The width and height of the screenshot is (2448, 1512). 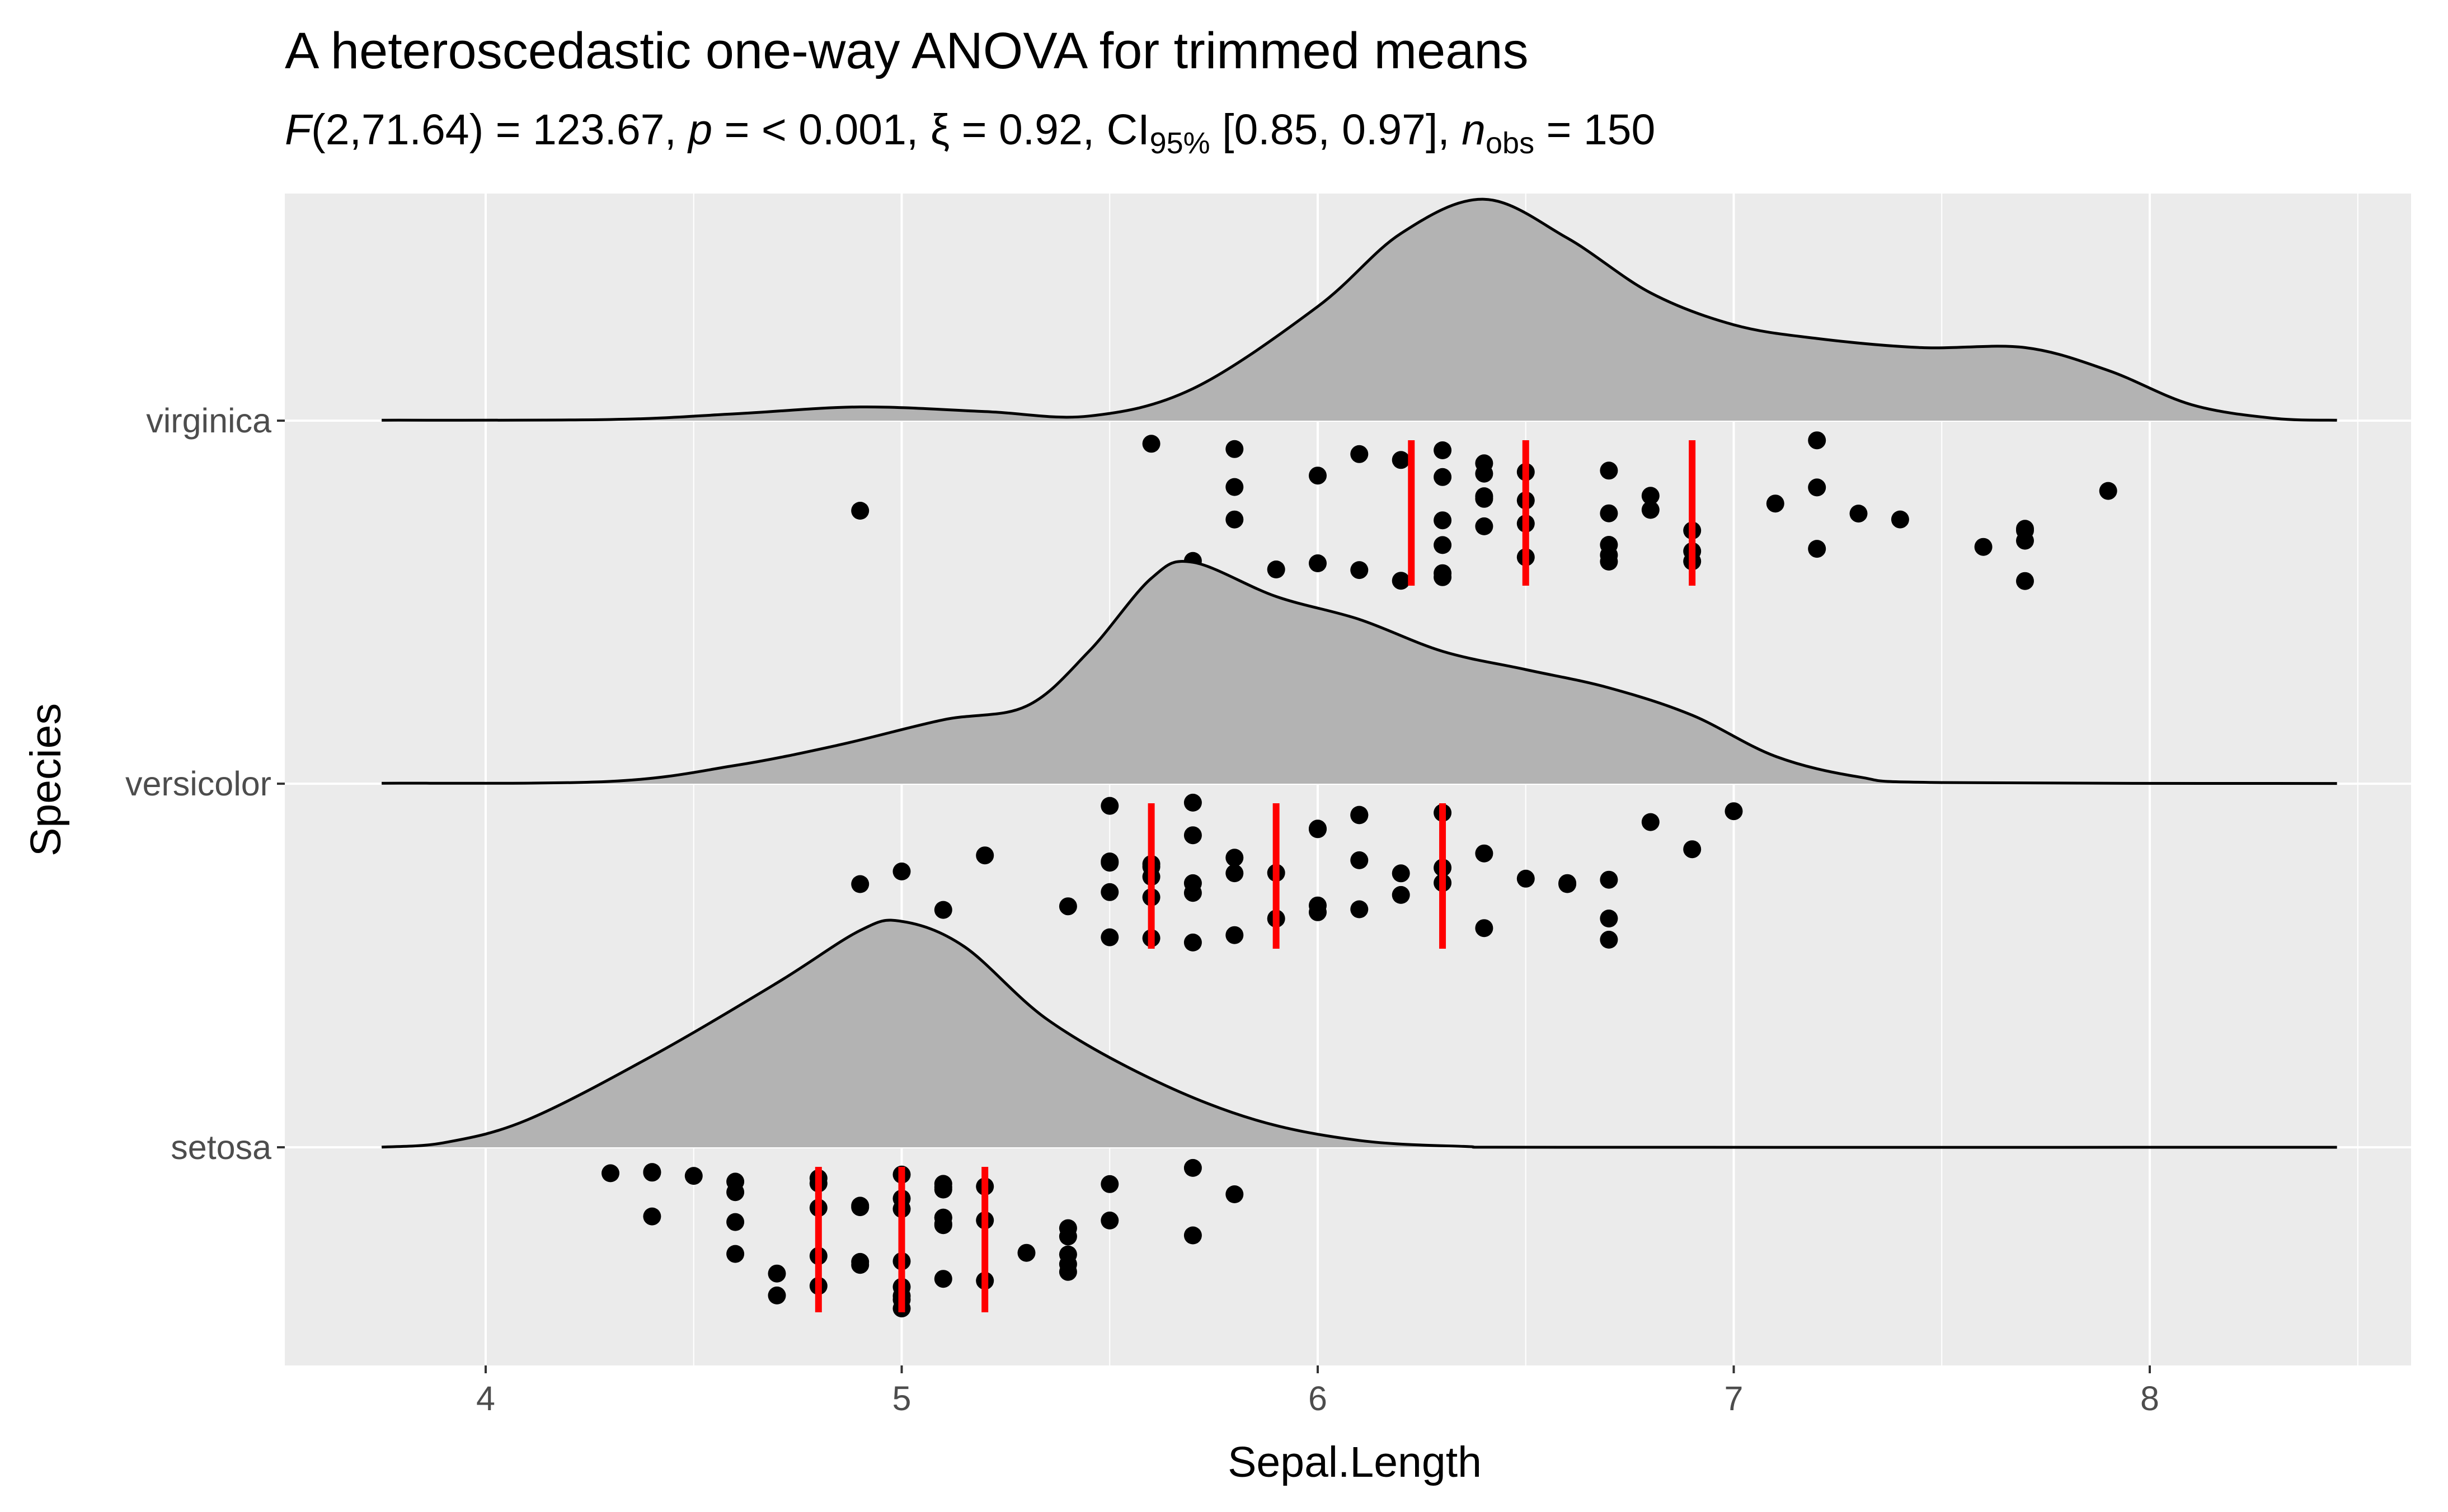 I want to click on subtitle-p-text: = < 0.001, ξ = 0.92, CI, so click(x=931, y=130).